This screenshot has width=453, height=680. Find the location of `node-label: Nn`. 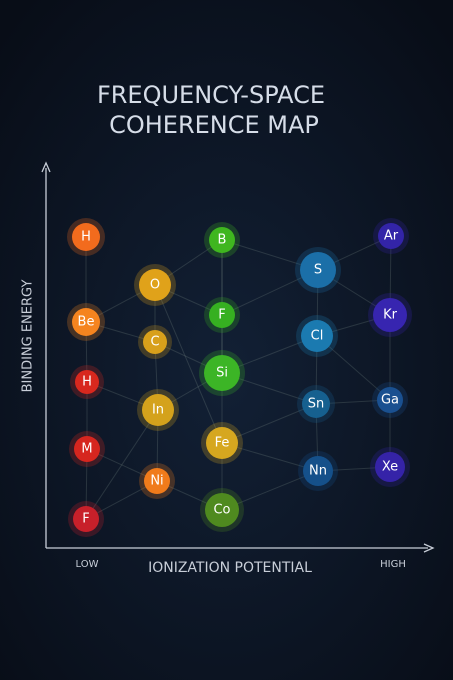

node-label: Nn is located at coordinates (318, 471).